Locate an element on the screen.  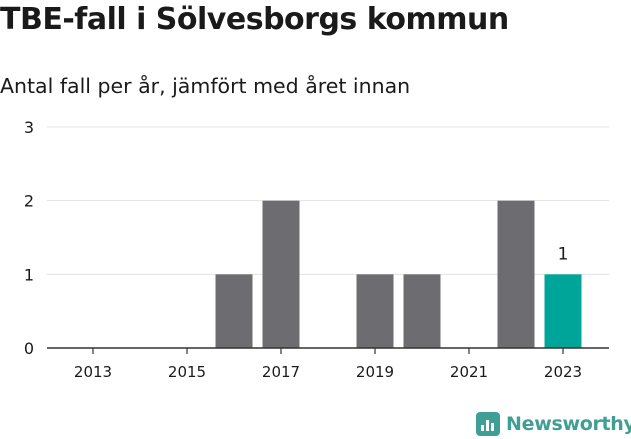
x-tick-label: 2019 is located at coordinates (375, 372).